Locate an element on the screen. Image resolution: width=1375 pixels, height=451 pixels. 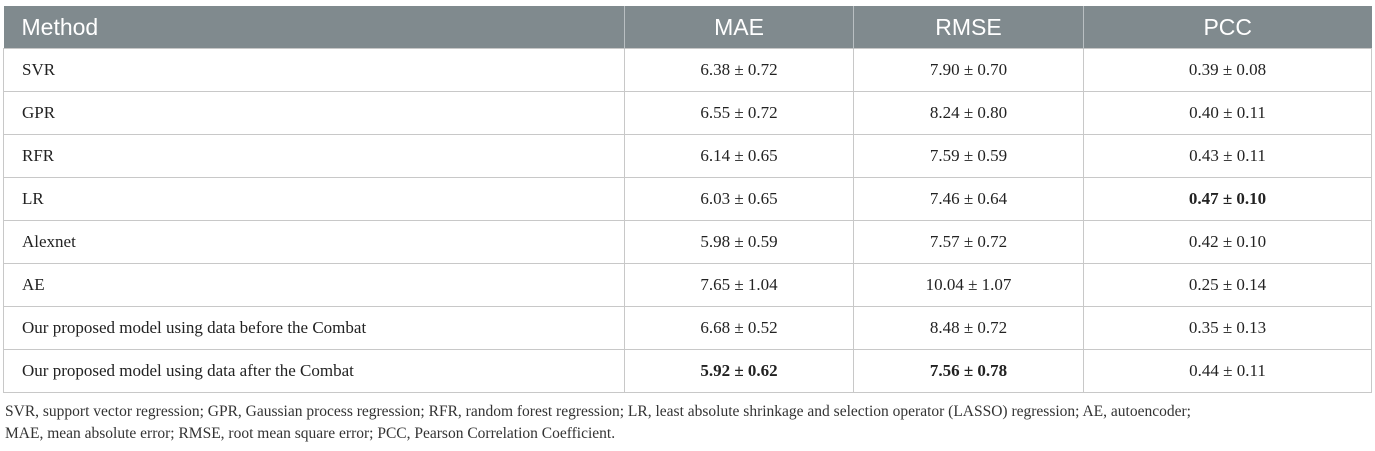
cell-method: GPR is located at coordinates (314, 113).